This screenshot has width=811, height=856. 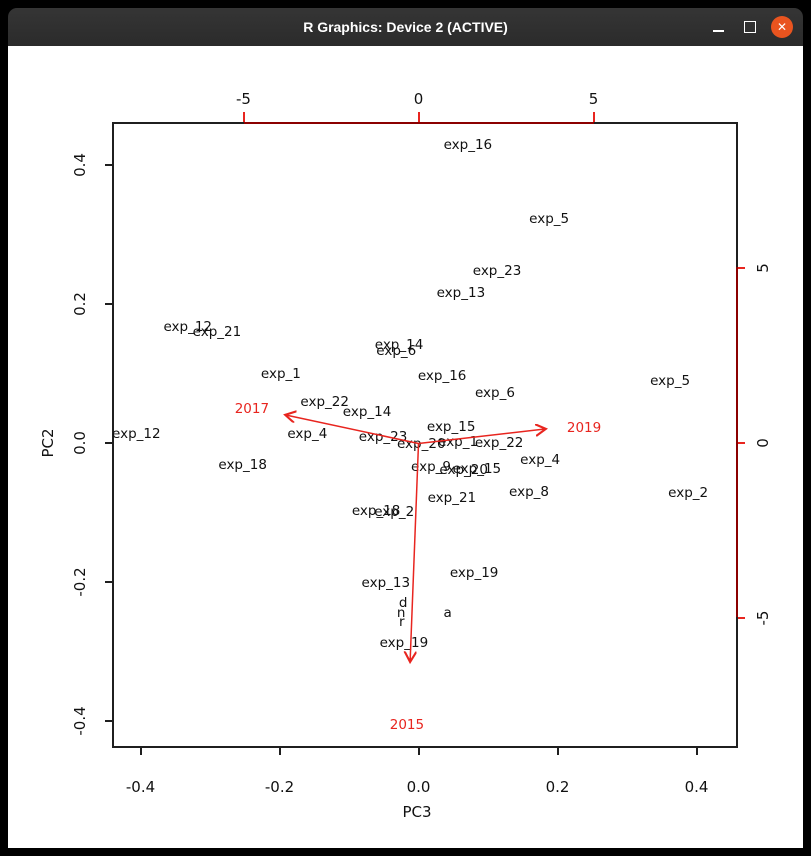 What do you see at coordinates (48, 443) in the screenshot?
I see `y-axis-title: PC2` at bounding box center [48, 443].